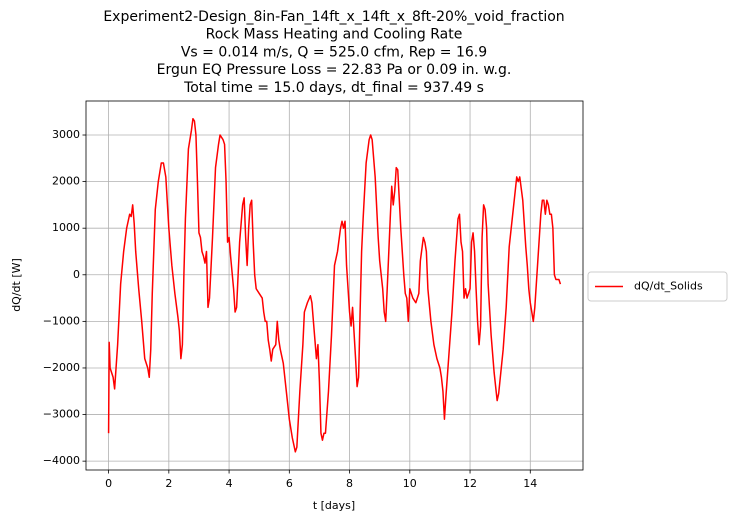 The height and width of the screenshot is (524, 736). What do you see at coordinates (61, 460) in the screenshot?
I see `y-tick-label: −4000` at bounding box center [61, 460].